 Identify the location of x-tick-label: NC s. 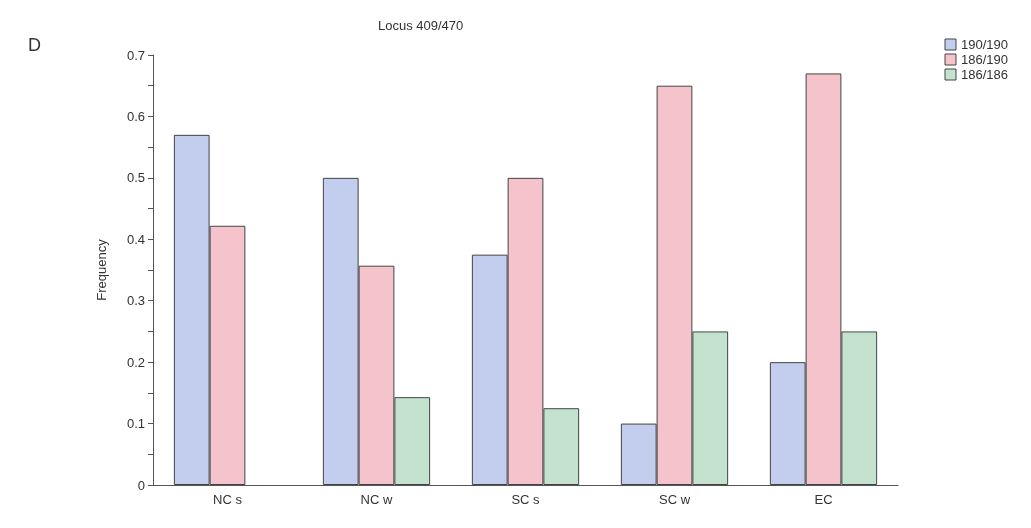
(228, 499).